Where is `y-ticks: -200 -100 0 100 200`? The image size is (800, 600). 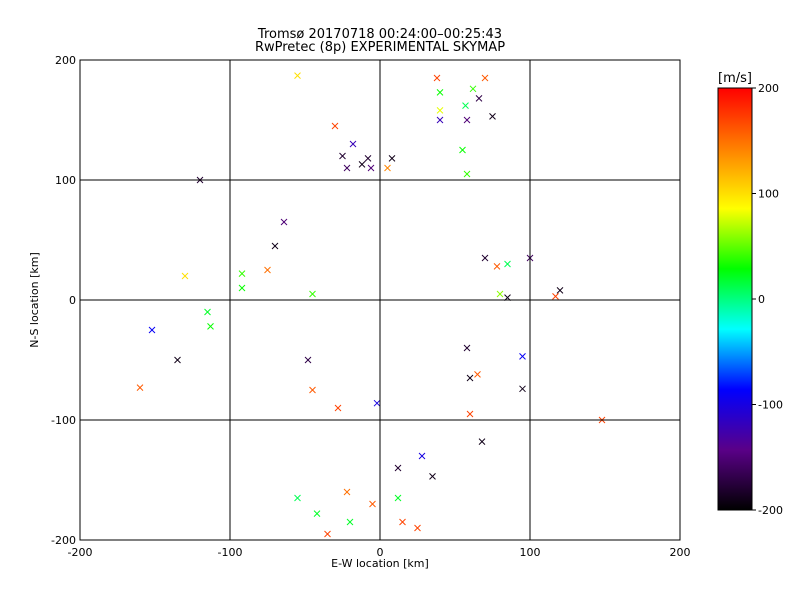
y-ticks: -200 -100 0 100 200 is located at coordinates (63, 300).